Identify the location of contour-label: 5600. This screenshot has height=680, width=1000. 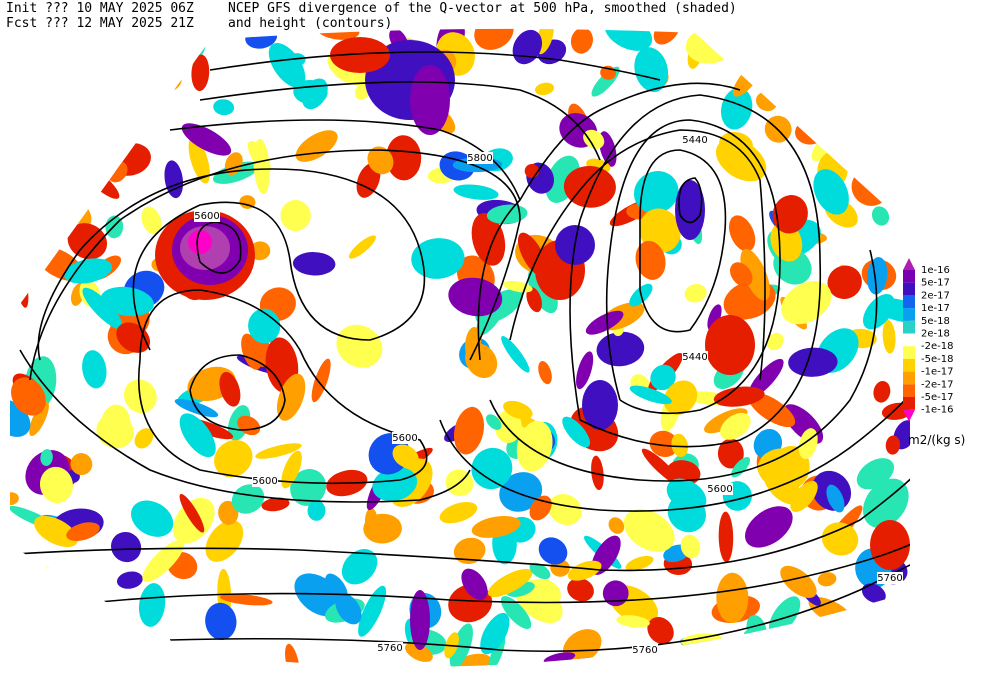
(264, 481).